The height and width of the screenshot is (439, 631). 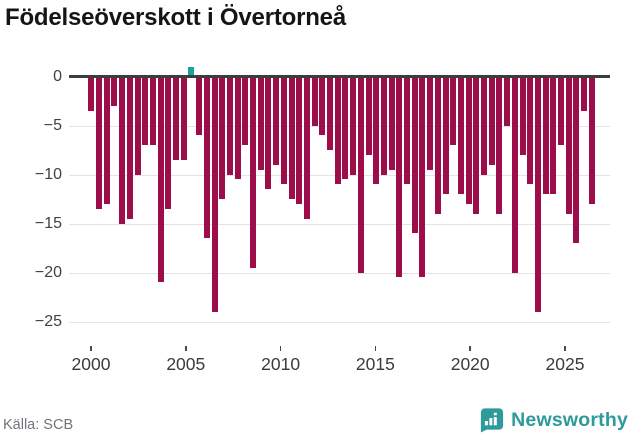 I want to click on newsworthy-brand-text: Newsworthy, so click(x=569, y=419).